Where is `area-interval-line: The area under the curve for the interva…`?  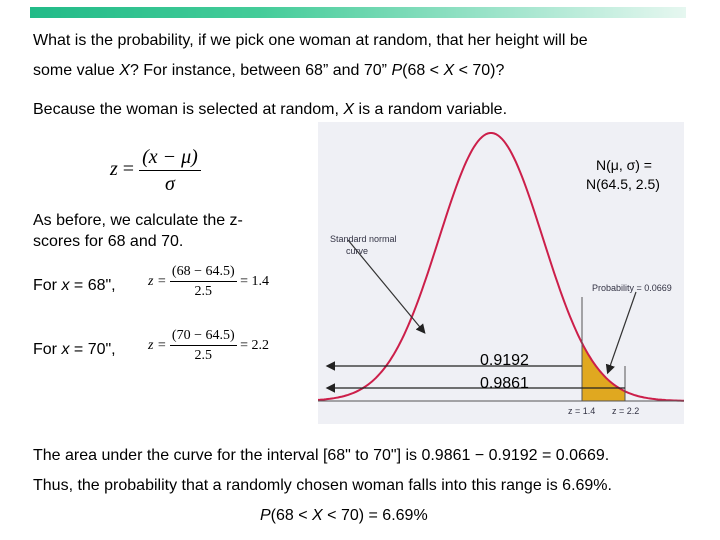
area-interval-line: The area under the curve for the interva… is located at coordinates (321, 455).